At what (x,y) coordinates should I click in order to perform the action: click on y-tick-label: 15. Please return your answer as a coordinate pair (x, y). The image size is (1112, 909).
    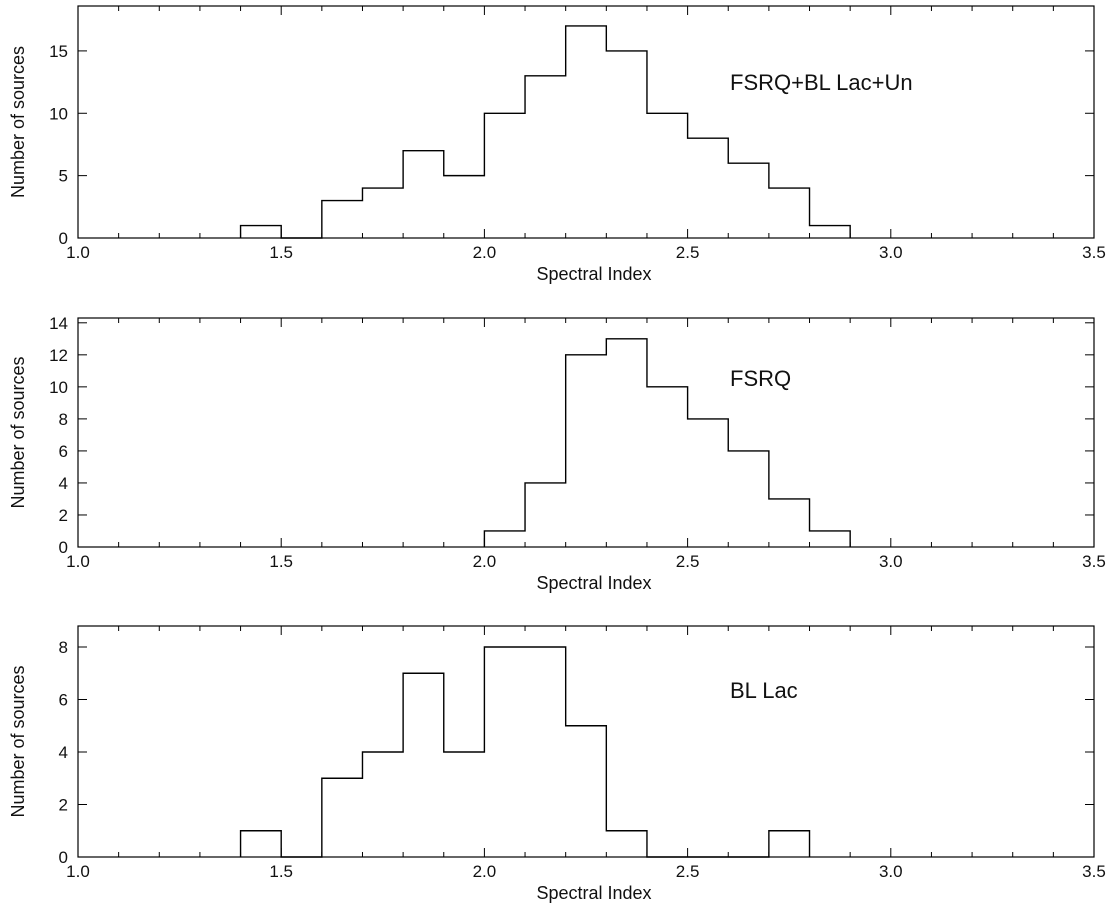
    Looking at the image, I should click on (58, 51).